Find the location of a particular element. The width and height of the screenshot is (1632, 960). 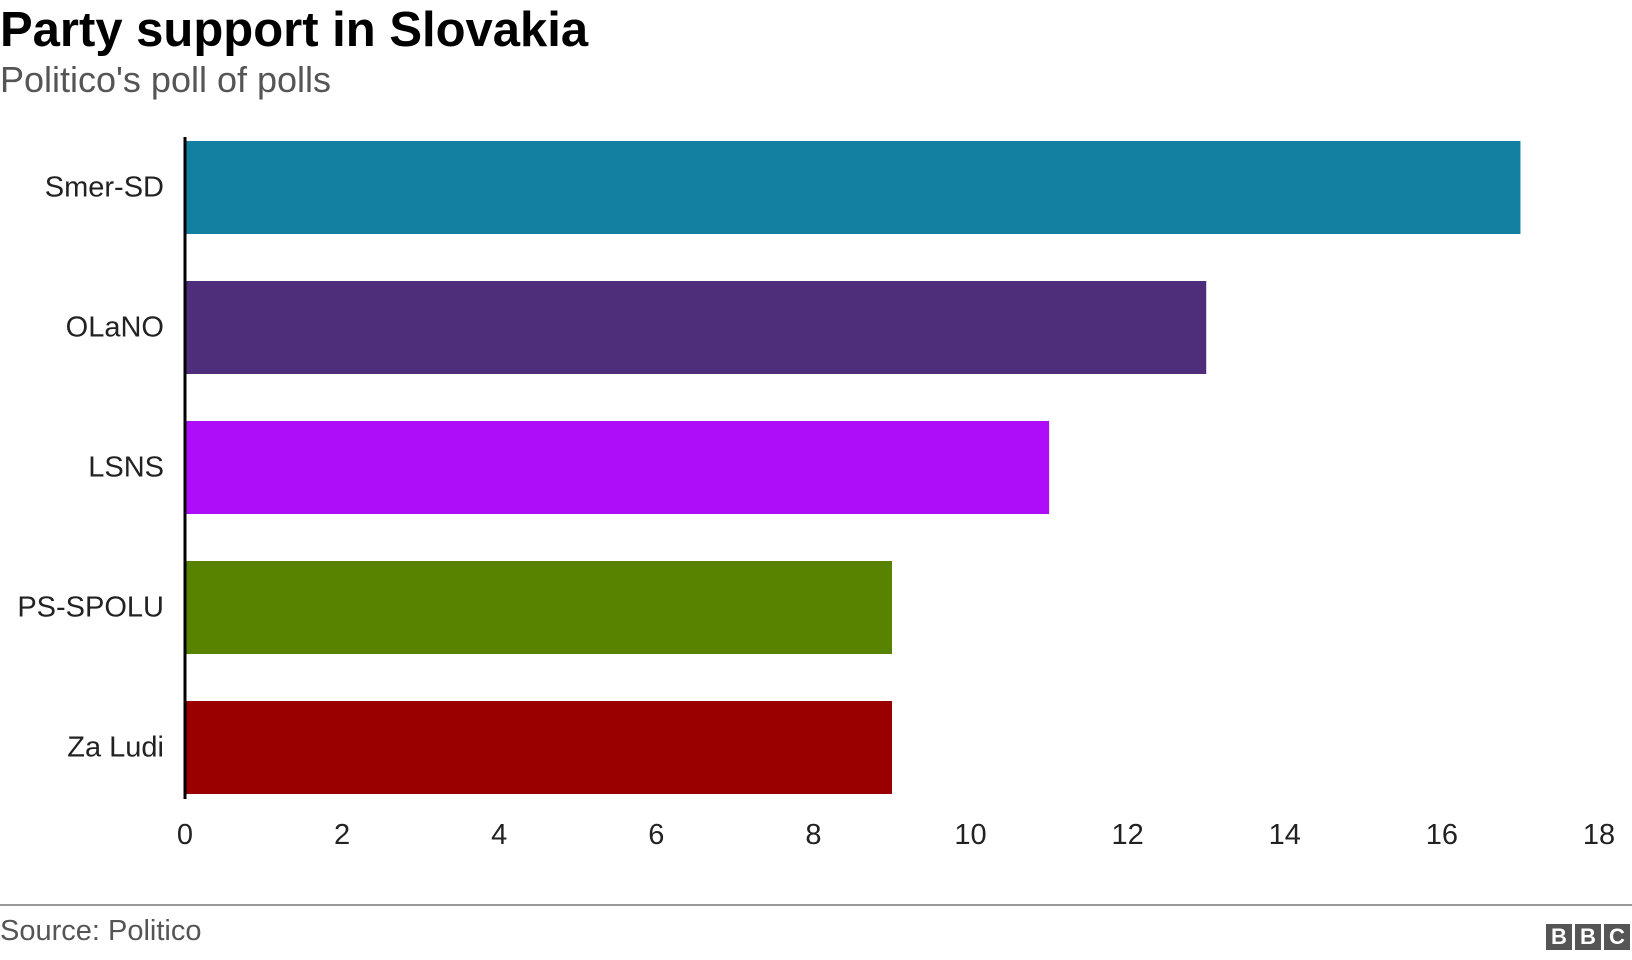

category-label: PS-SPOLU is located at coordinates (90, 608).